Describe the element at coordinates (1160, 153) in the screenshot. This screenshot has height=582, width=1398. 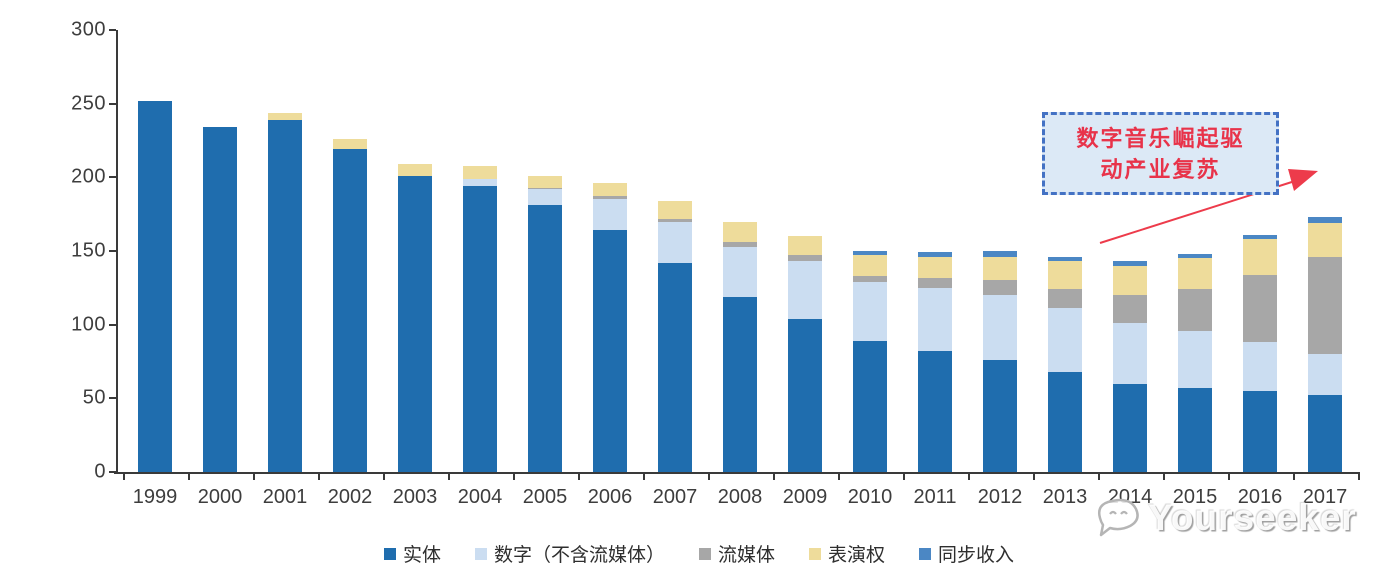
I see `annotation-callout: 数字音乐崛起驱 动产业复苏` at that location.